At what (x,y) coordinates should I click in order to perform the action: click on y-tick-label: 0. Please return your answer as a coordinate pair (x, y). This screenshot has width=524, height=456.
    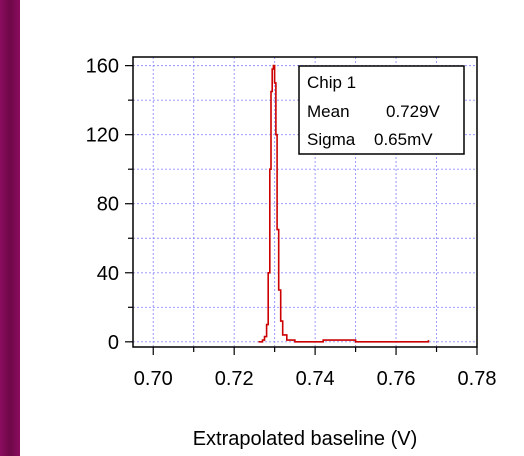
    Looking at the image, I should click on (113, 343).